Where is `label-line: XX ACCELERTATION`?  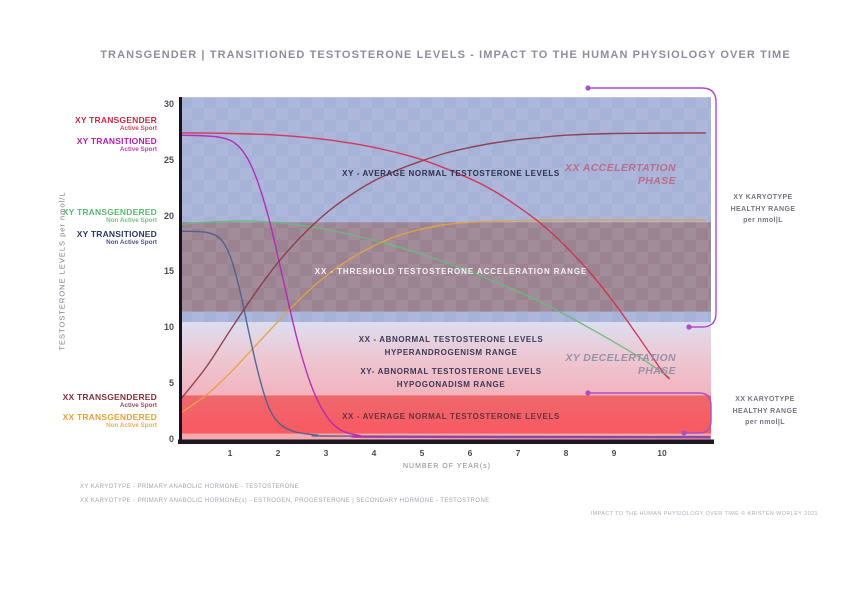 label-line: XX ACCELERTATION is located at coordinates (620, 168).